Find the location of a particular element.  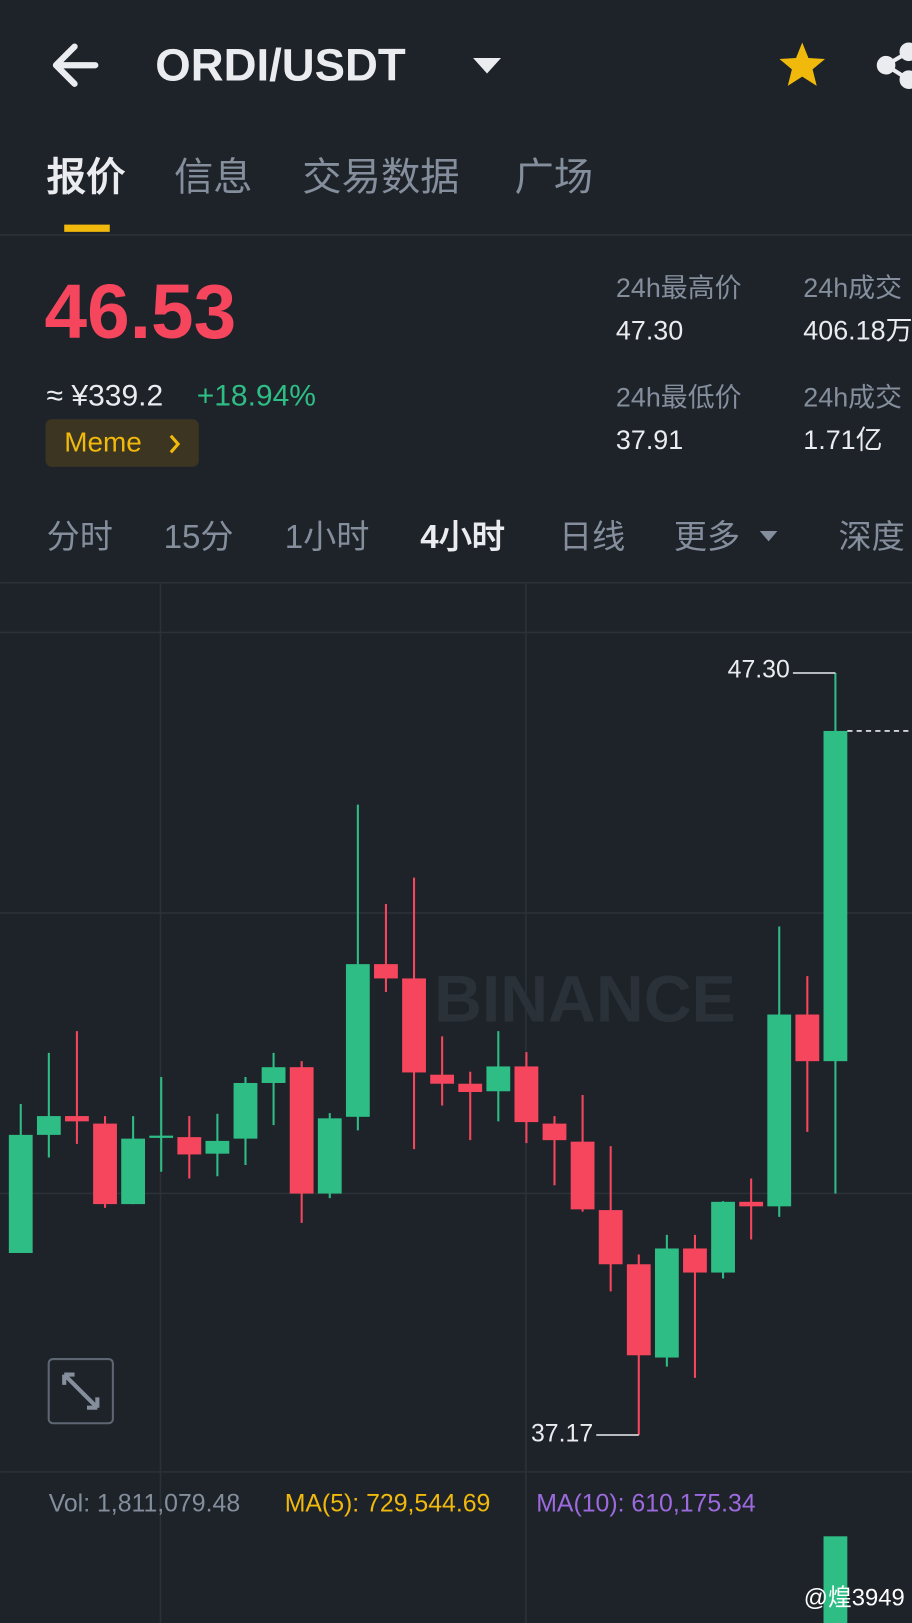

interval: 15分 is located at coordinates (199, 537).